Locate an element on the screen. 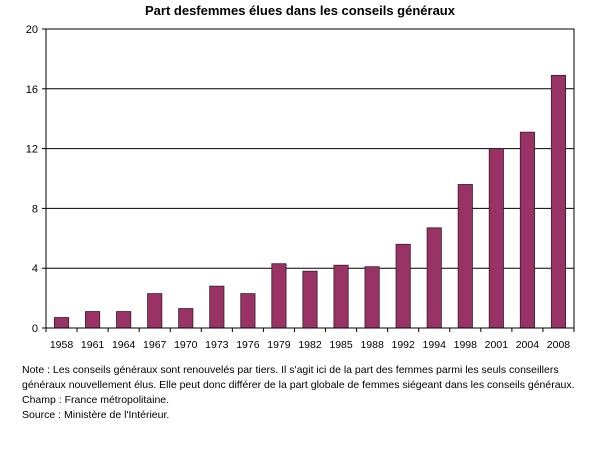 The height and width of the screenshot is (450, 600). y-tick-label: 16 is located at coordinates (32, 90).